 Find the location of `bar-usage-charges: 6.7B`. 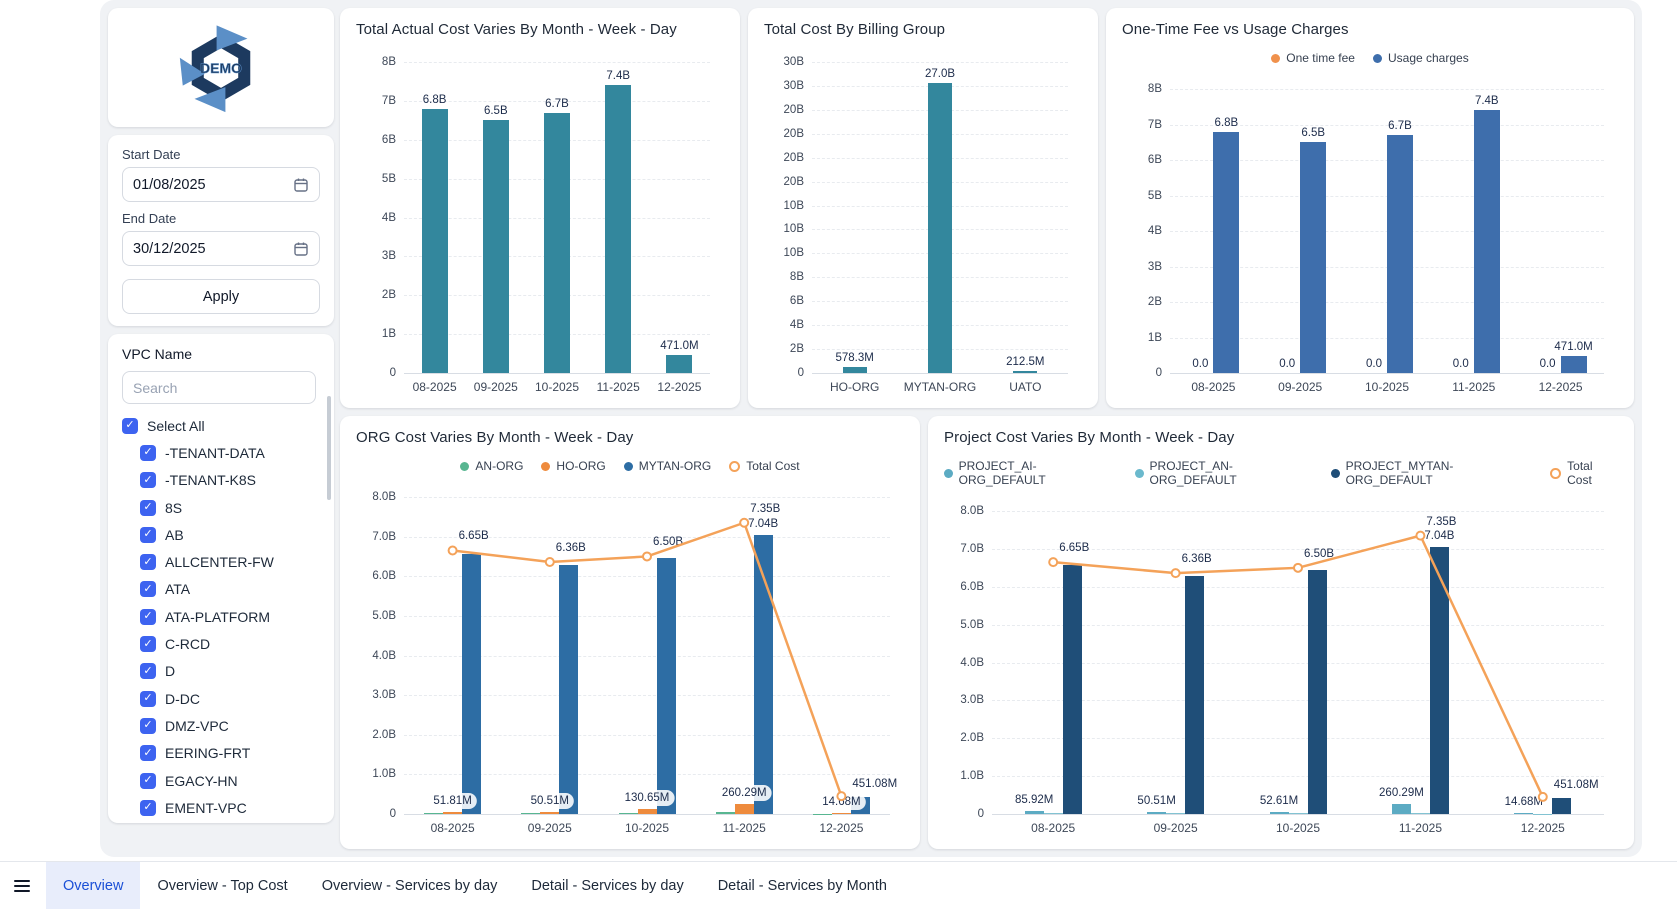

bar-usage-charges: 6.7B is located at coordinates (1399, 231).